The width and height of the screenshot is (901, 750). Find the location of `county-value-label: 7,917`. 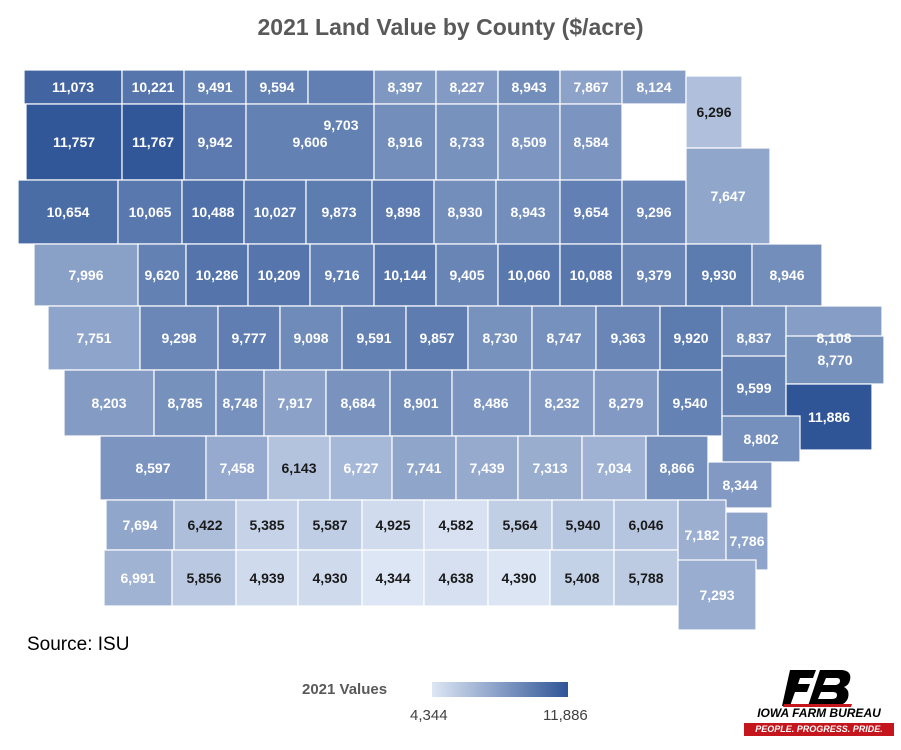

county-value-label: 7,917 is located at coordinates (294, 403).